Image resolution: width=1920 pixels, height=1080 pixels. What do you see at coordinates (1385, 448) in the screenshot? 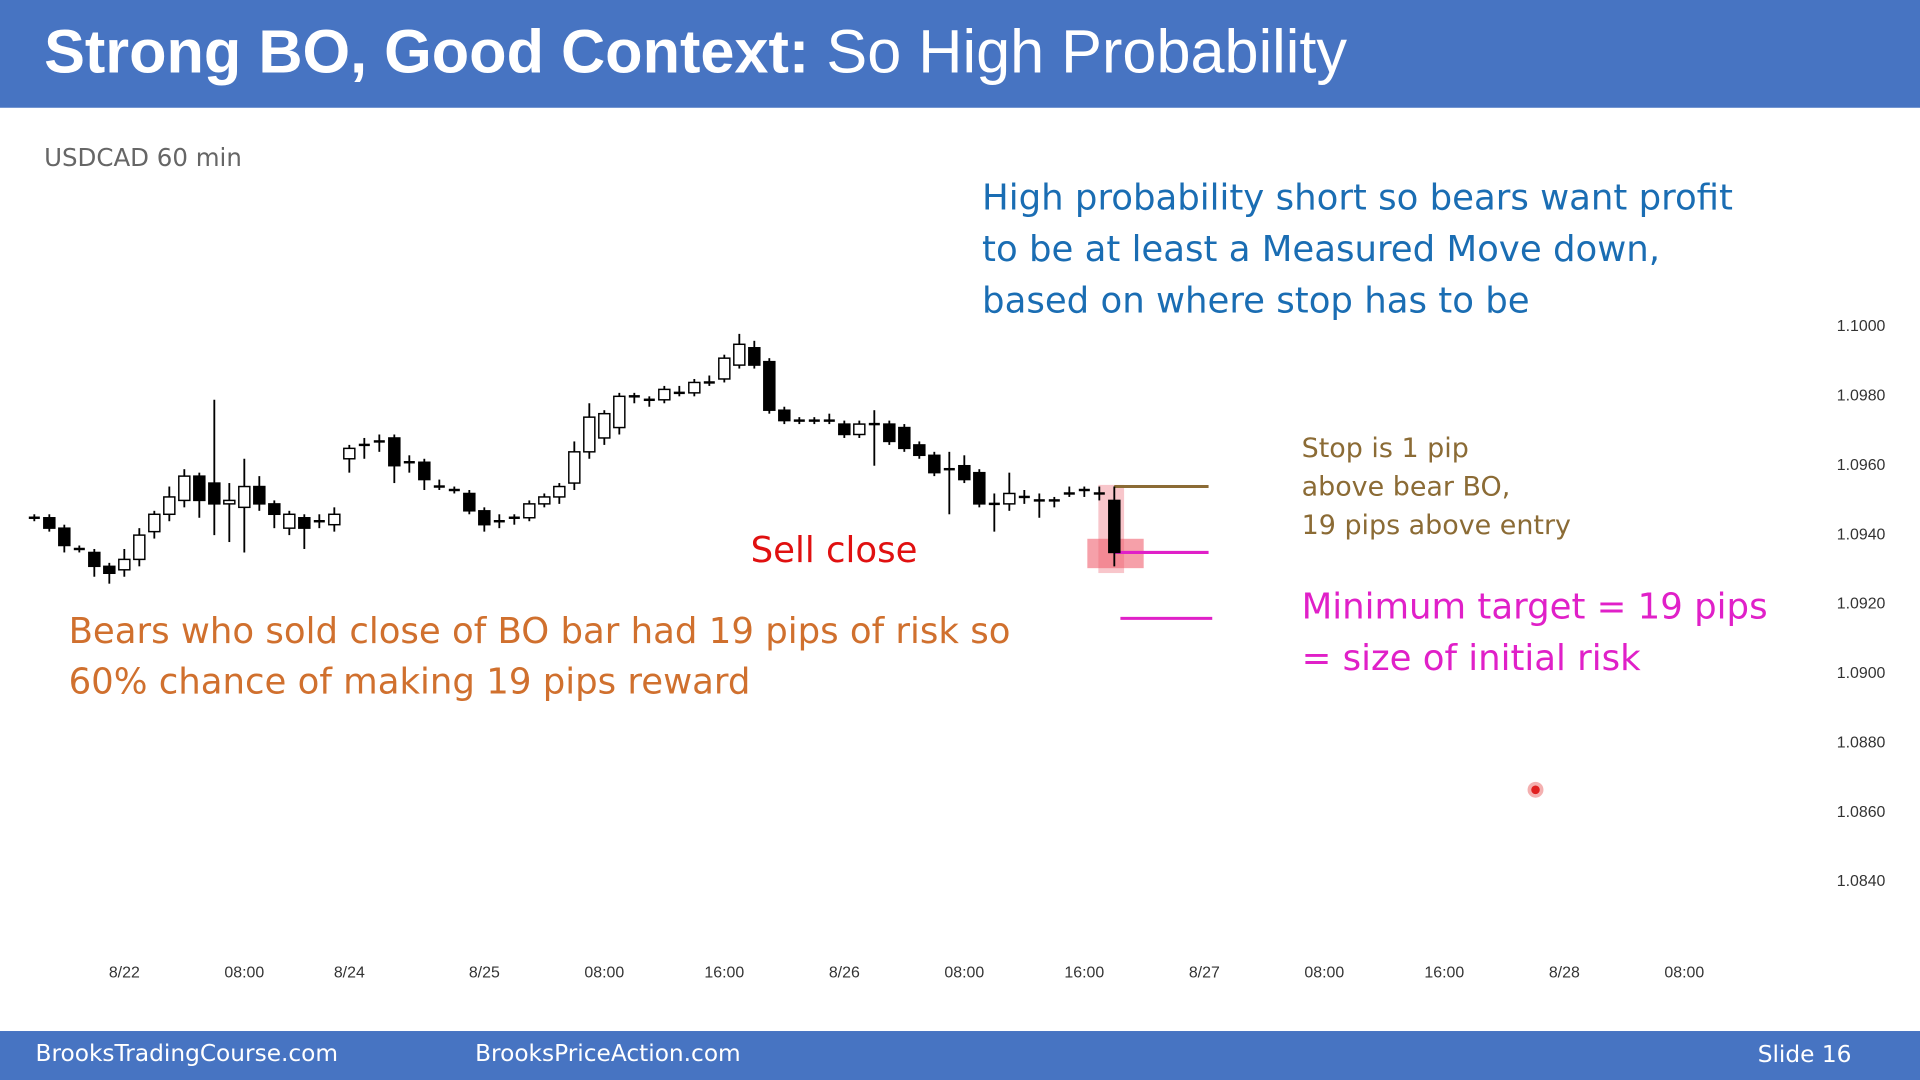
I see `annotation: Stop is 1 pip` at bounding box center [1385, 448].